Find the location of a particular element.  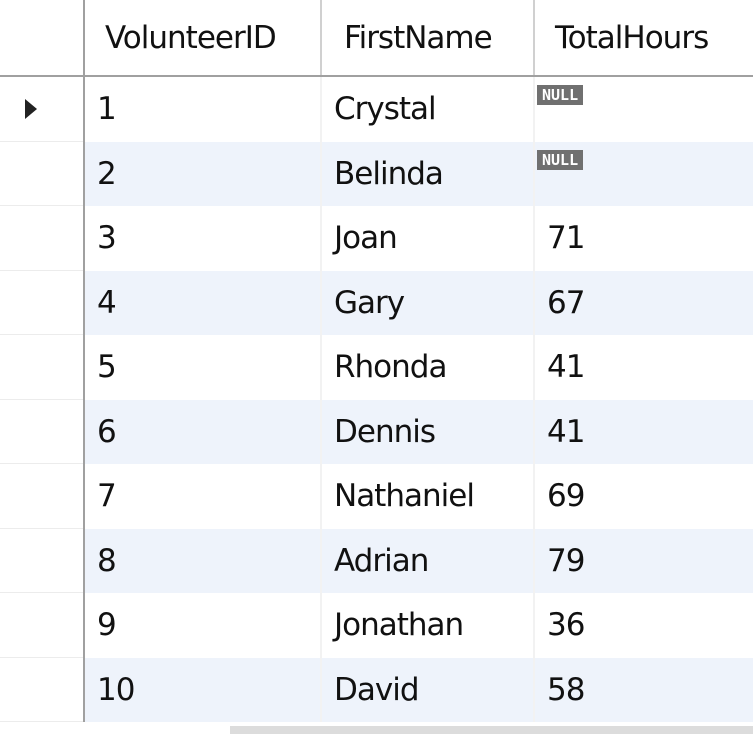

cell-volunteerid: 7 is located at coordinates (203, 496).